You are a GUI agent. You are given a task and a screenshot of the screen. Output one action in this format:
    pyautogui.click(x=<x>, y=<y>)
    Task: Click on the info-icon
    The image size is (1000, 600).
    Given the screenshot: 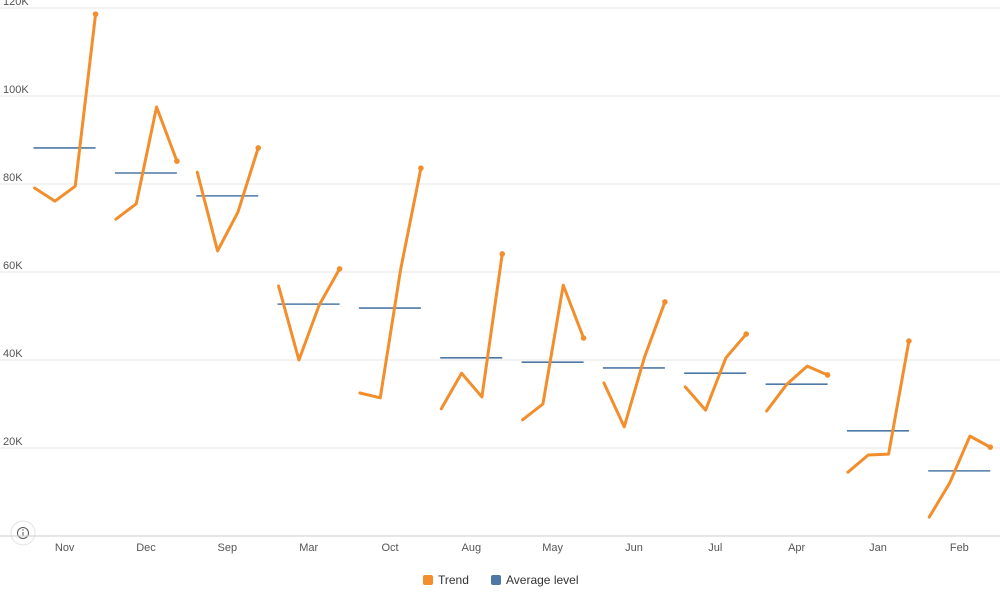 What is the action you would take?
    pyautogui.click(x=23, y=533)
    